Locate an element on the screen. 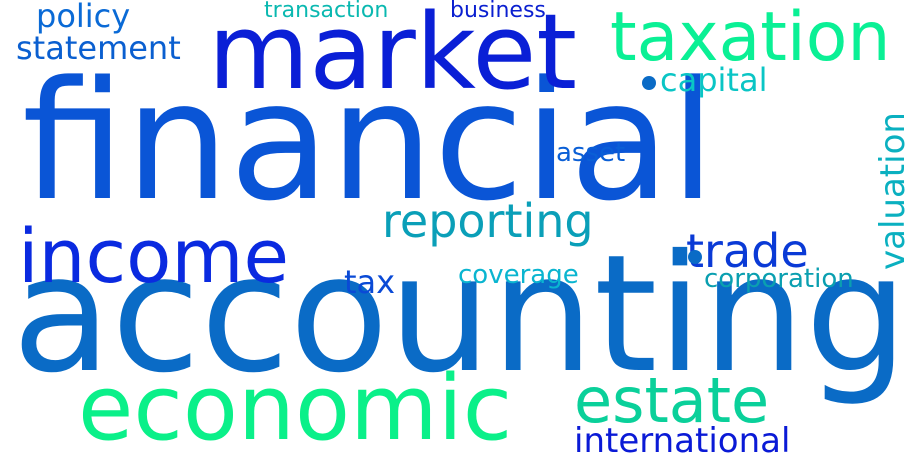 The height and width of the screenshot is (462, 924). word-tax: tax is located at coordinates (370, 282).